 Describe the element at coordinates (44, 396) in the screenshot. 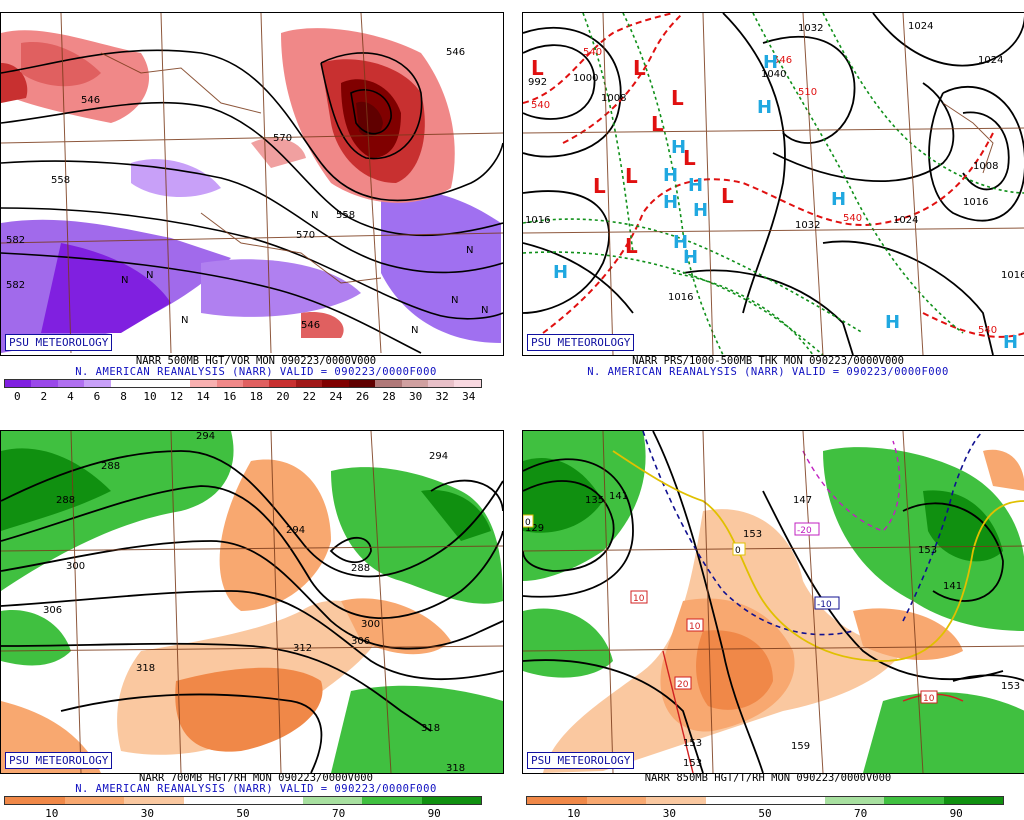

I see `colorbar-tick-label: 2` at that location.